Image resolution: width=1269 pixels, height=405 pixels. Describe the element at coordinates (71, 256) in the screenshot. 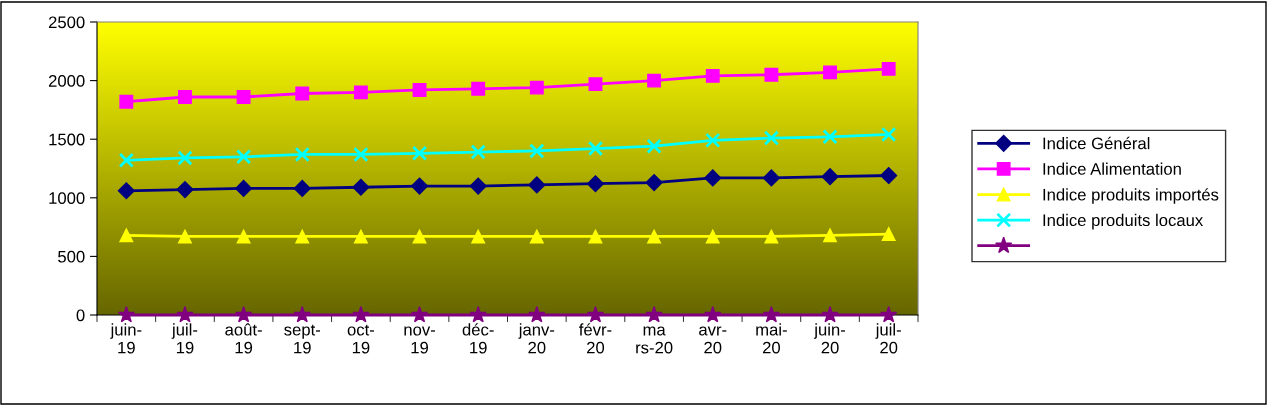

I see `y-tick-label: 500` at that location.